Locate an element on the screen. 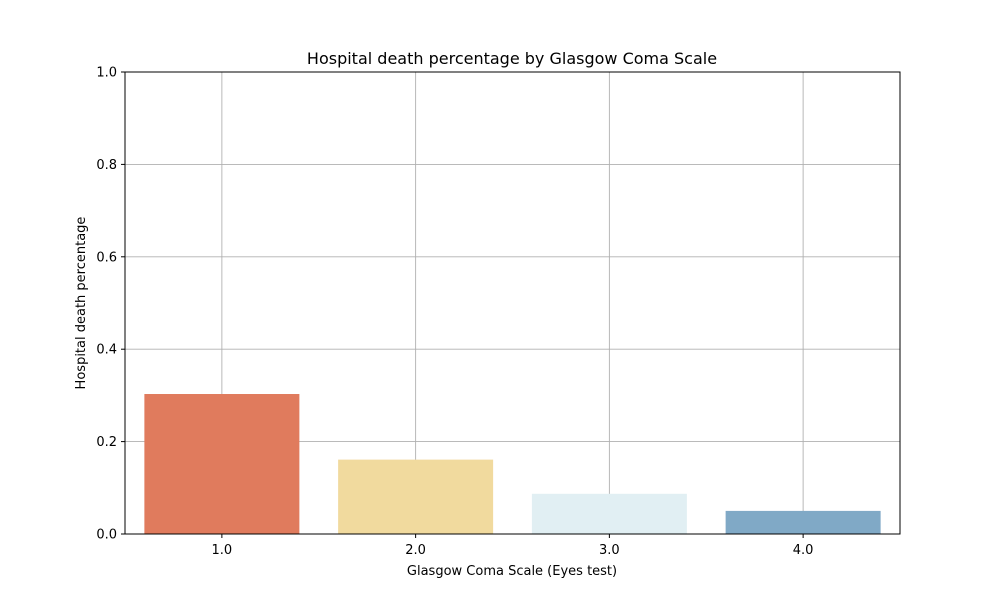 The width and height of the screenshot is (1000, 600). y-tick-label: 1.0 is located at coordinates (106, 73).